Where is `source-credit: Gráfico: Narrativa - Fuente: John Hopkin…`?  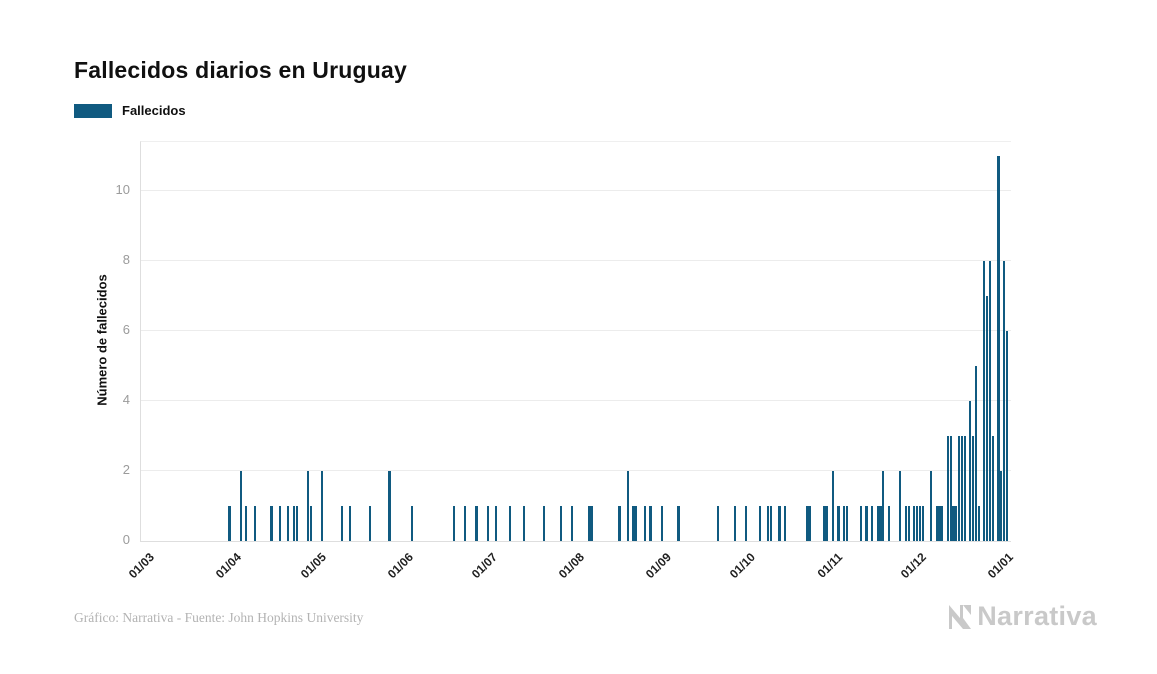 source-credit: Gráfico: Narrativa - Fuente: John Hopkin… is located at coordinates (219, 617).